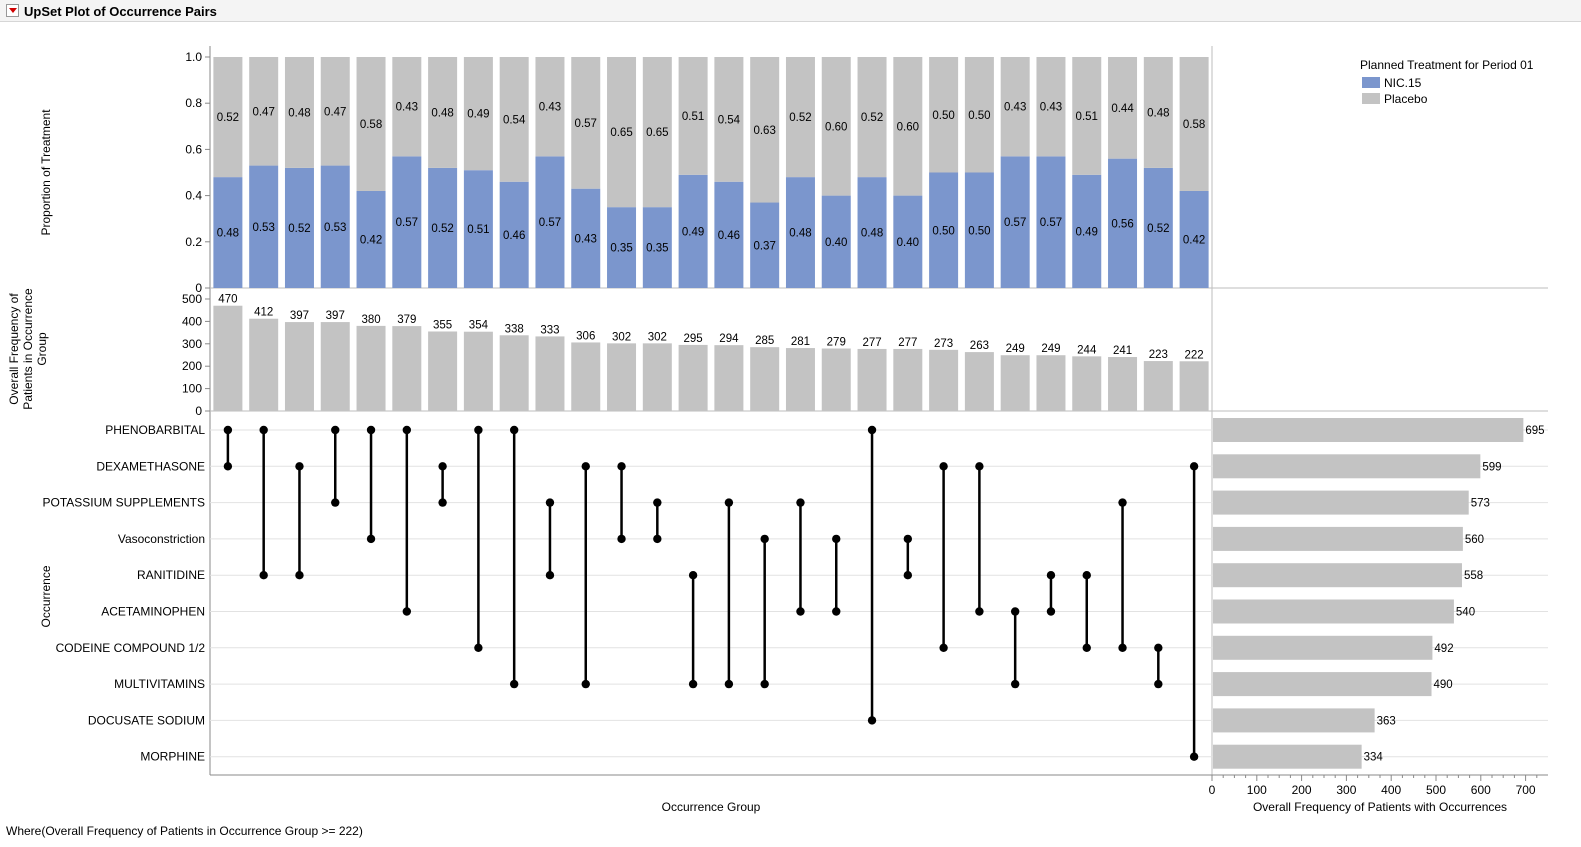  I want to click on legend-label-nic: NIC.15, so click(1403, 83).